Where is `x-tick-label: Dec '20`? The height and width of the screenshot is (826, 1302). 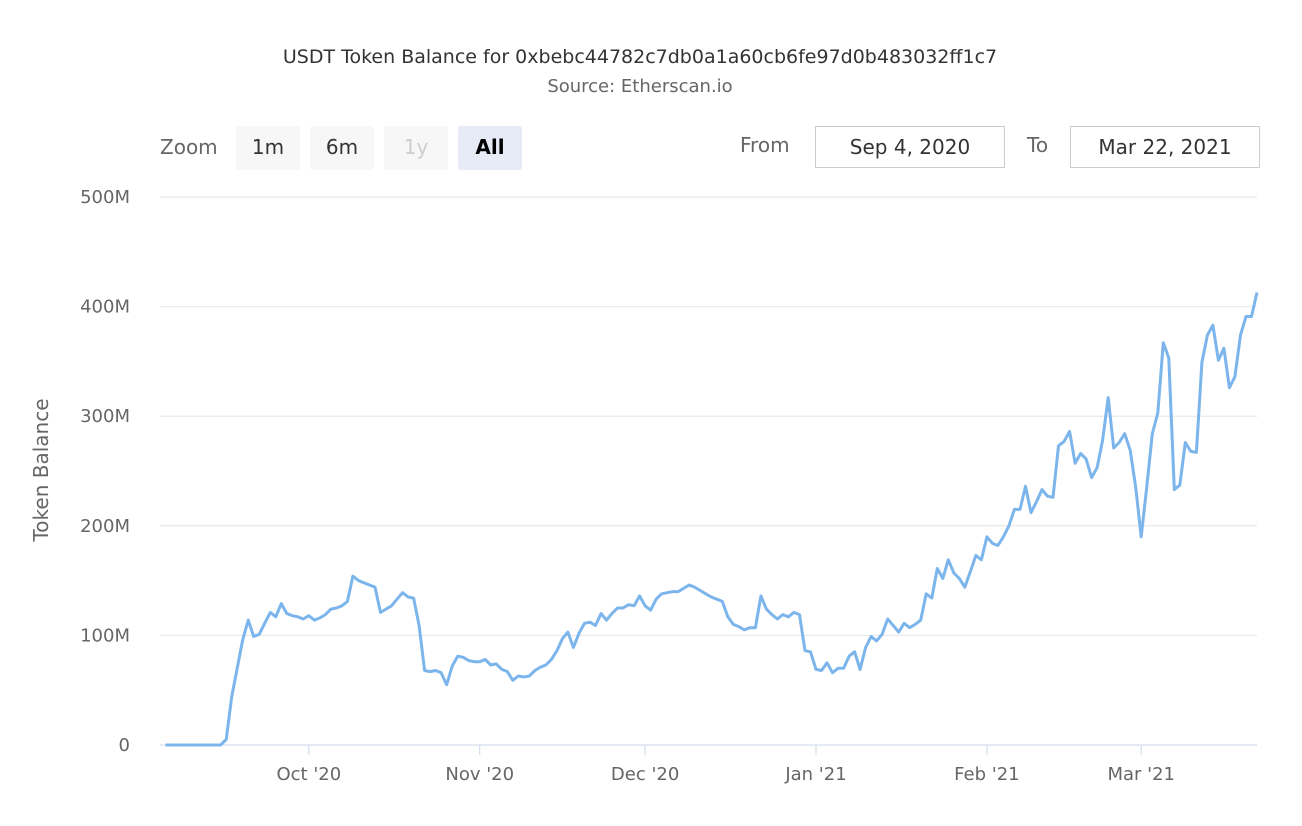
x-tick-label: Dec '20 is located at coordinates (645, 774).